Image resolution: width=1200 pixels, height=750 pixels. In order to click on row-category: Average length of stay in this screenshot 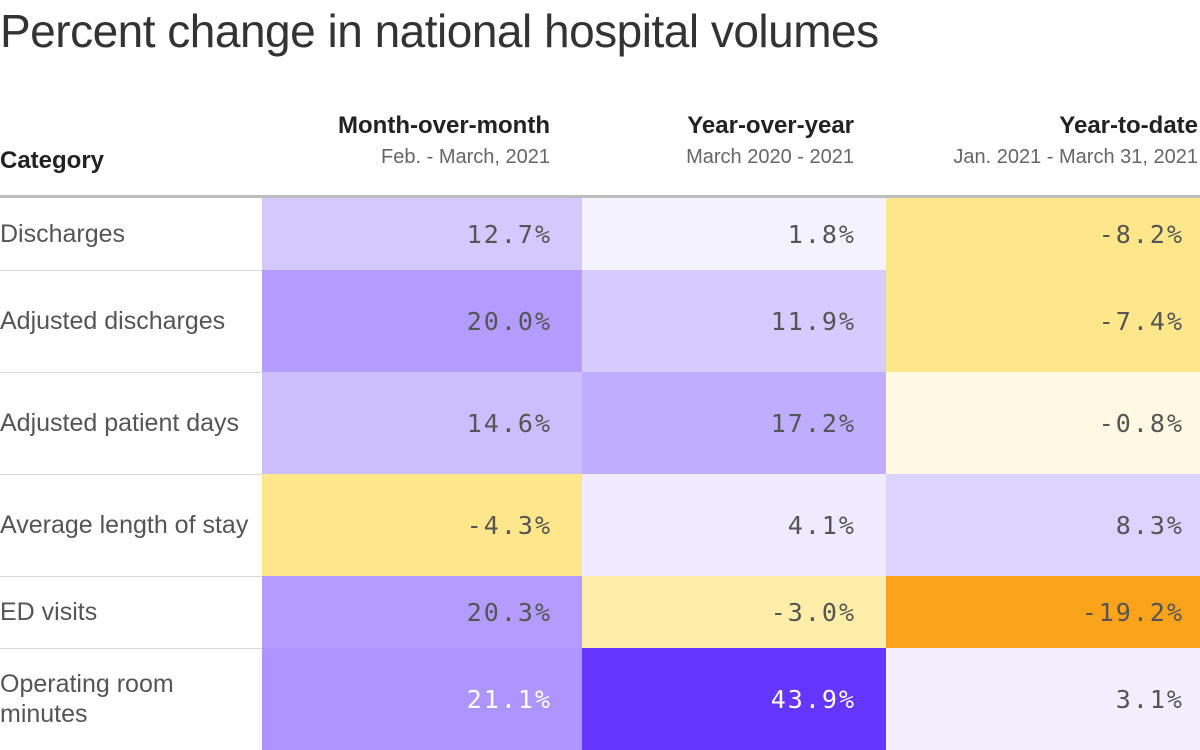, I will do `click(124, 525)`.